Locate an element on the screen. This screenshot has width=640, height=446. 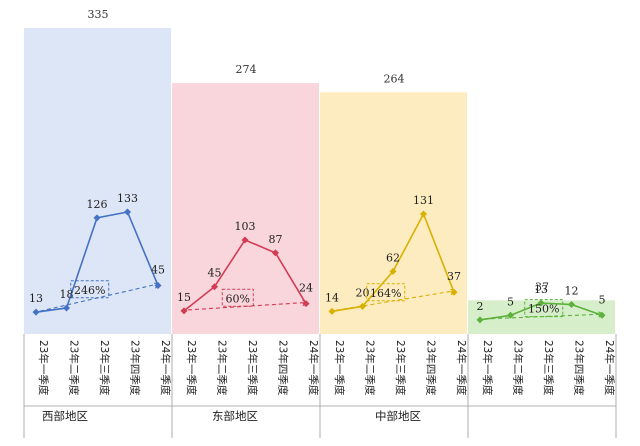
panel-total-label: 335 is located at coordinates (98, 14).